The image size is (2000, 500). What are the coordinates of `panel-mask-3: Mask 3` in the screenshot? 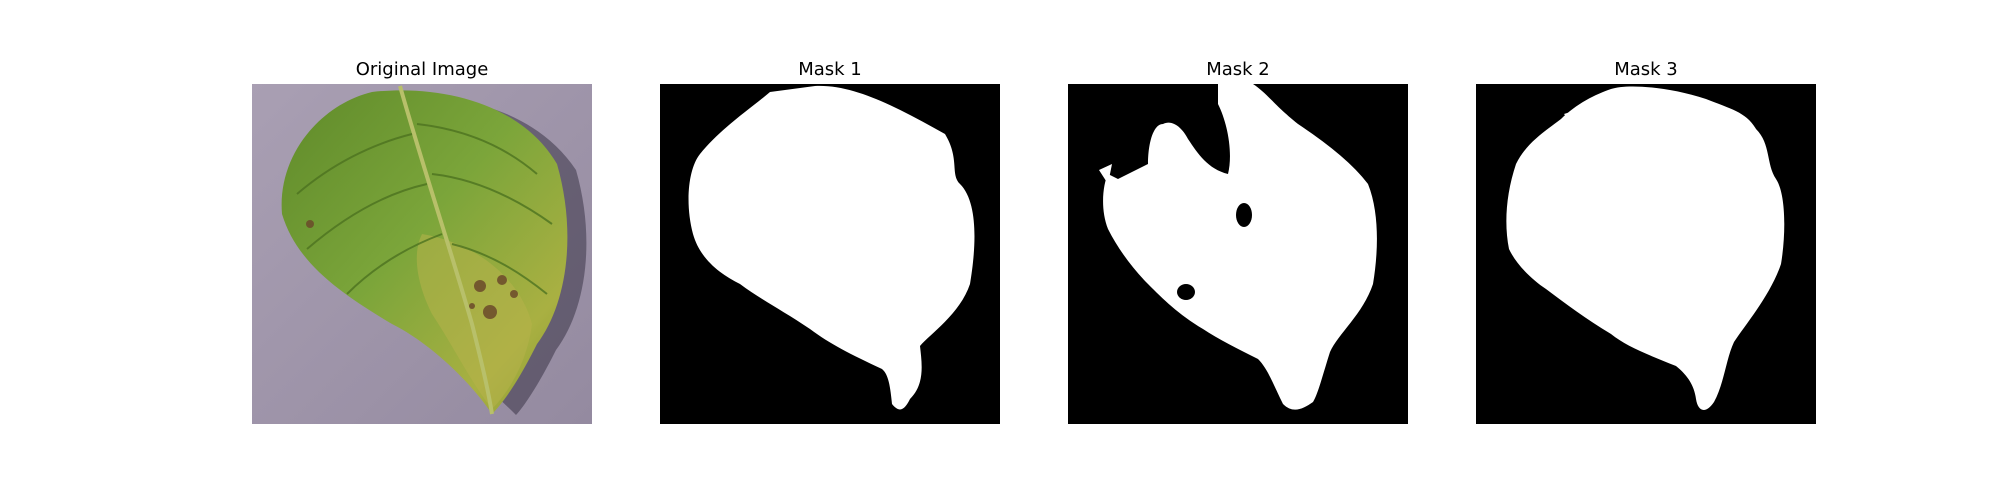 It's located at (1646, 240).